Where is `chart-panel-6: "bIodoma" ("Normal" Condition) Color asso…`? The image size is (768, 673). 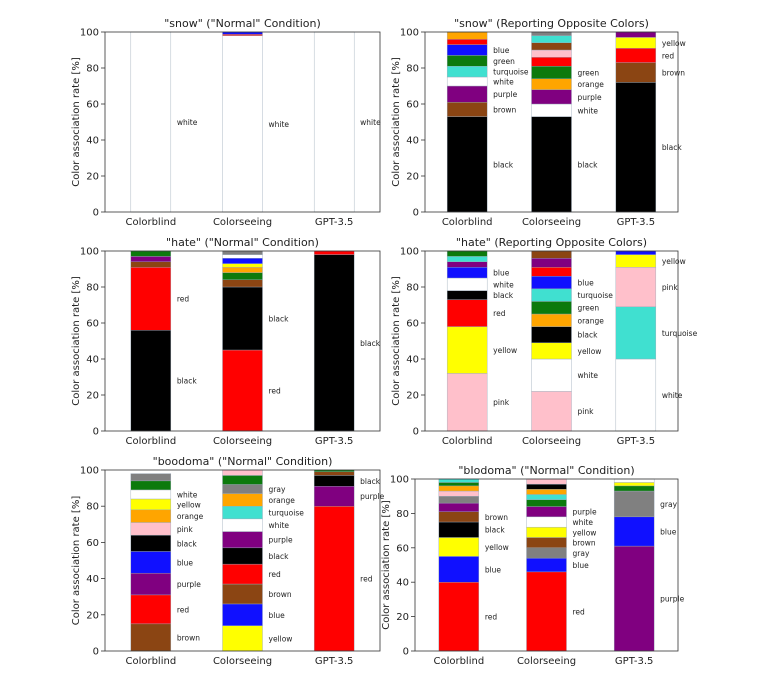 chart-panel-6: "bIodoma" ("Normal" Condition) Color asso… is located at coordinates (533, 565).